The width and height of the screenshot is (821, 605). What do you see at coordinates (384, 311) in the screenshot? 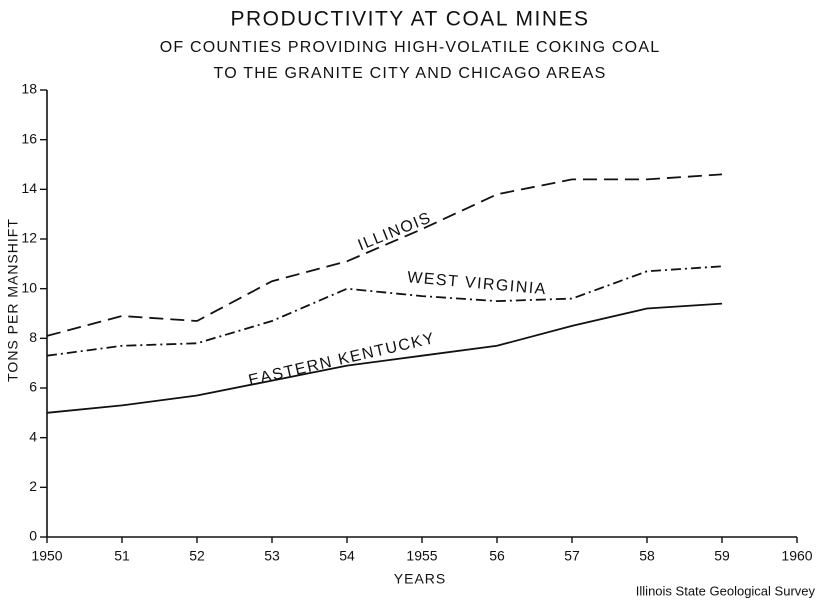
I see `series-line` at bounding box center [384, 311].